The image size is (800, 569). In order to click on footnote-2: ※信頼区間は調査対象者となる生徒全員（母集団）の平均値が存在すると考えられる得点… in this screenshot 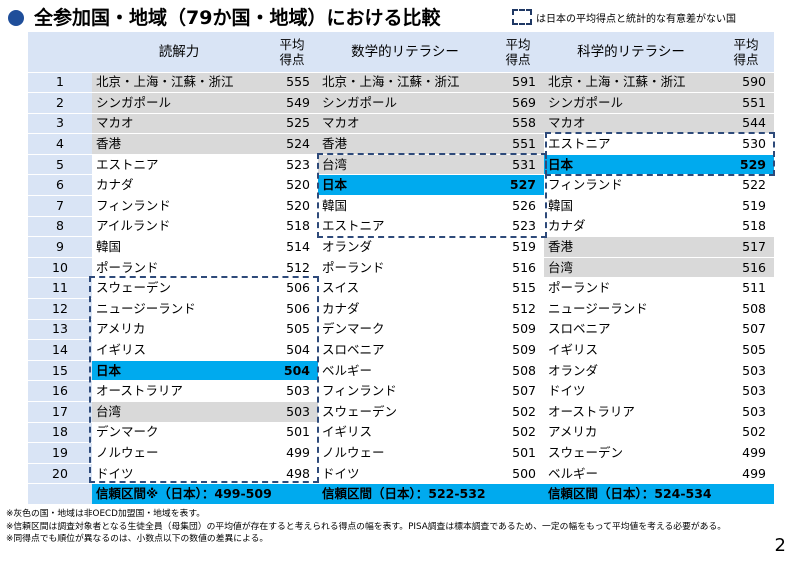, I will do `click(366, 526)`.